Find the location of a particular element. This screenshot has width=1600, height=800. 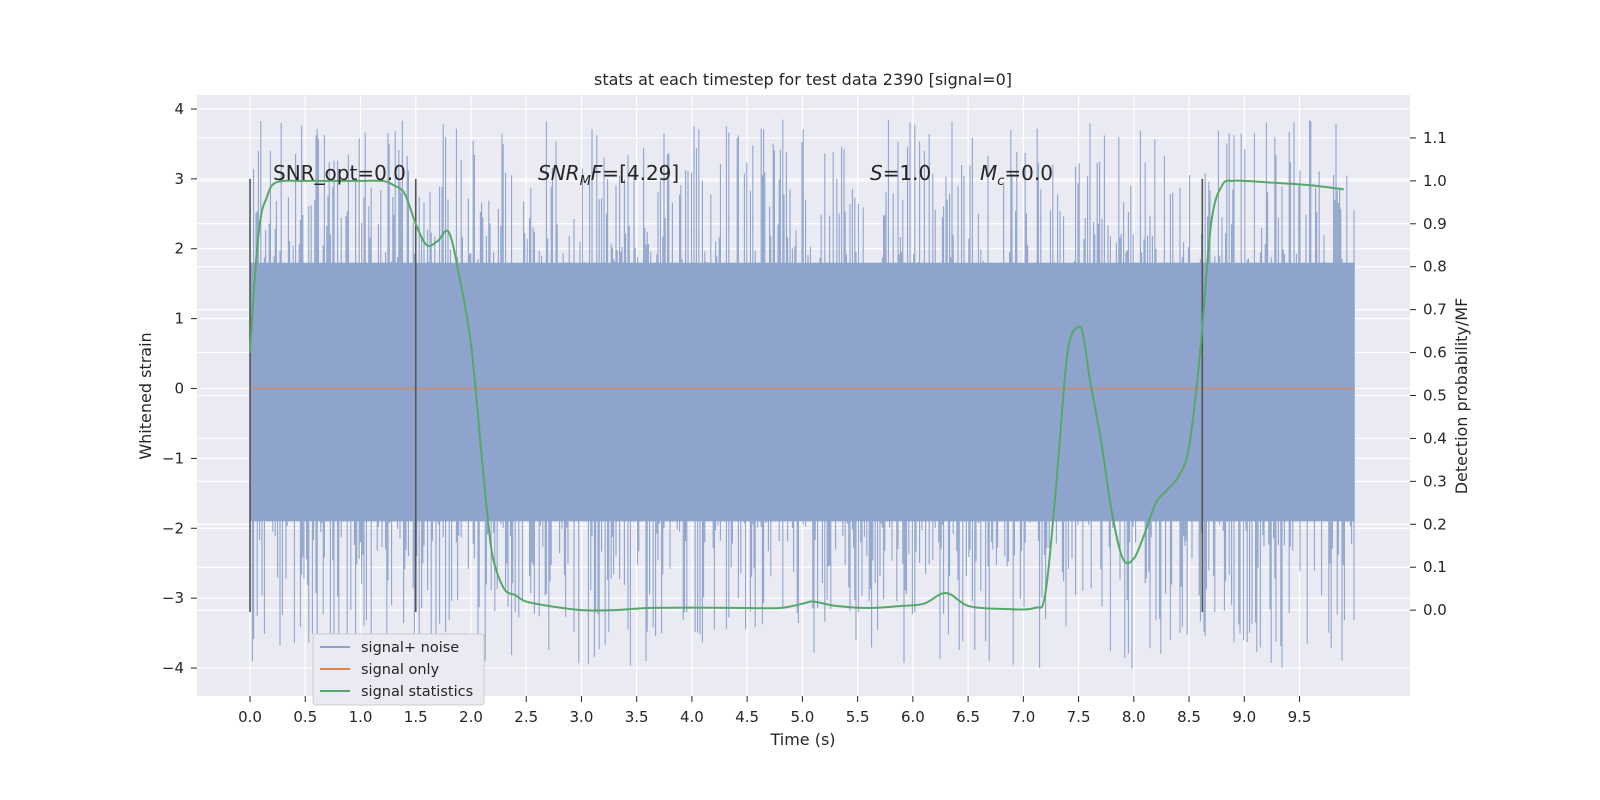

y2-tick-label: 0.9 is located at coordinates (1435, 224).